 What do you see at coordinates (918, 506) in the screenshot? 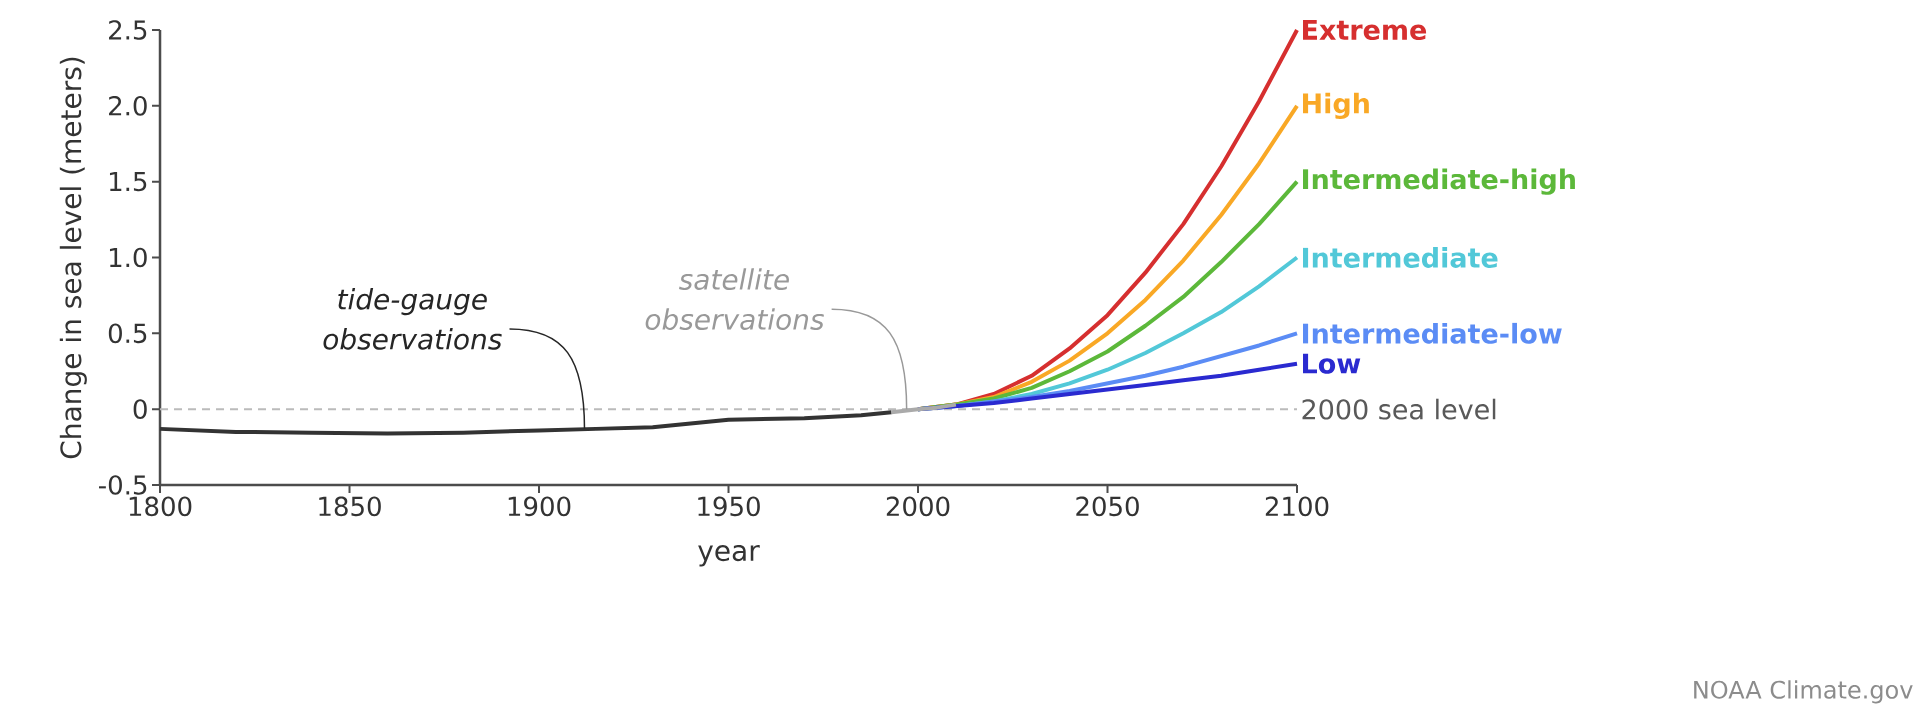
I see `x-tick-label: 2000` at bounding box center [918, 506].